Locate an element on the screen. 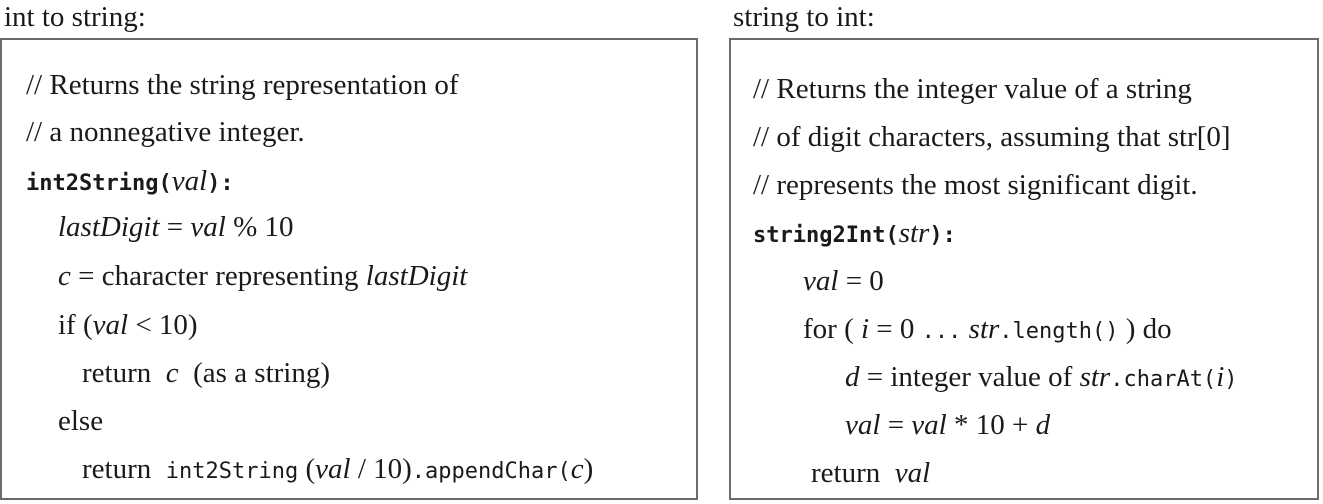 The height and width of the screenshot is (504, 1323). condition: < 10) is located at coordinates (163, 325).